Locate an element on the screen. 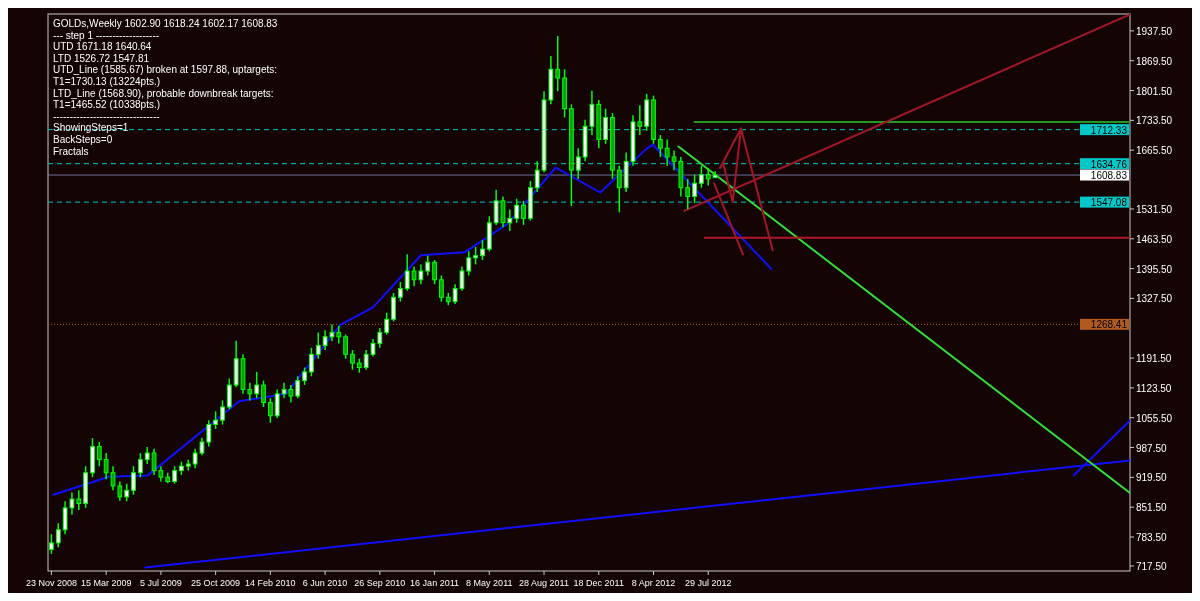  y-tick-label: 919.50 is located at coordinates (1152, 478).